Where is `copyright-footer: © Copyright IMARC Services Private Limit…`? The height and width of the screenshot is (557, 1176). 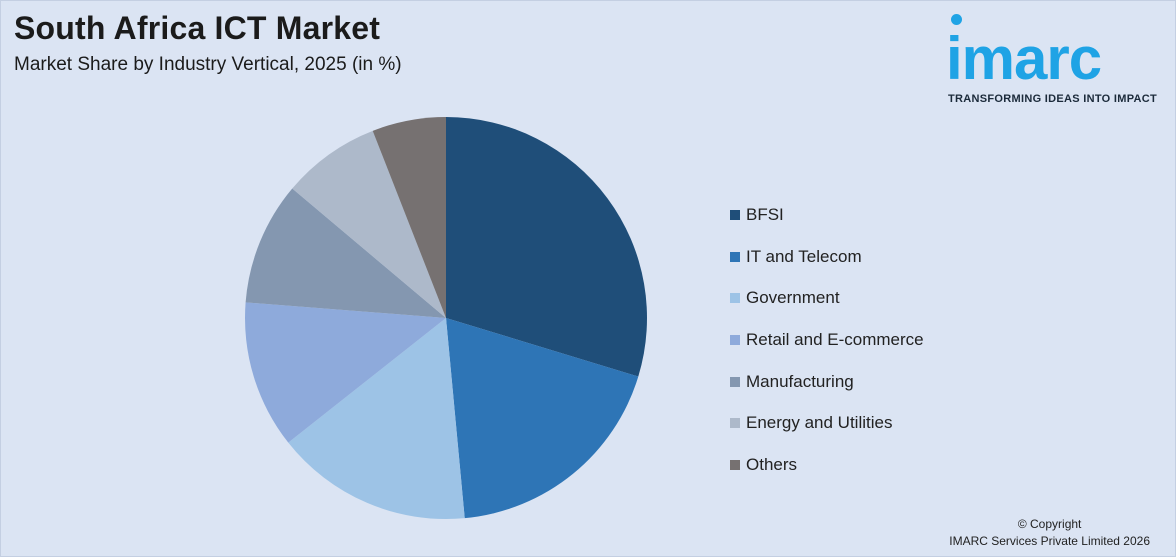
copyright-footer: © Copyright IMARC Services Private Limit… is located at coordinates (1049, 533).